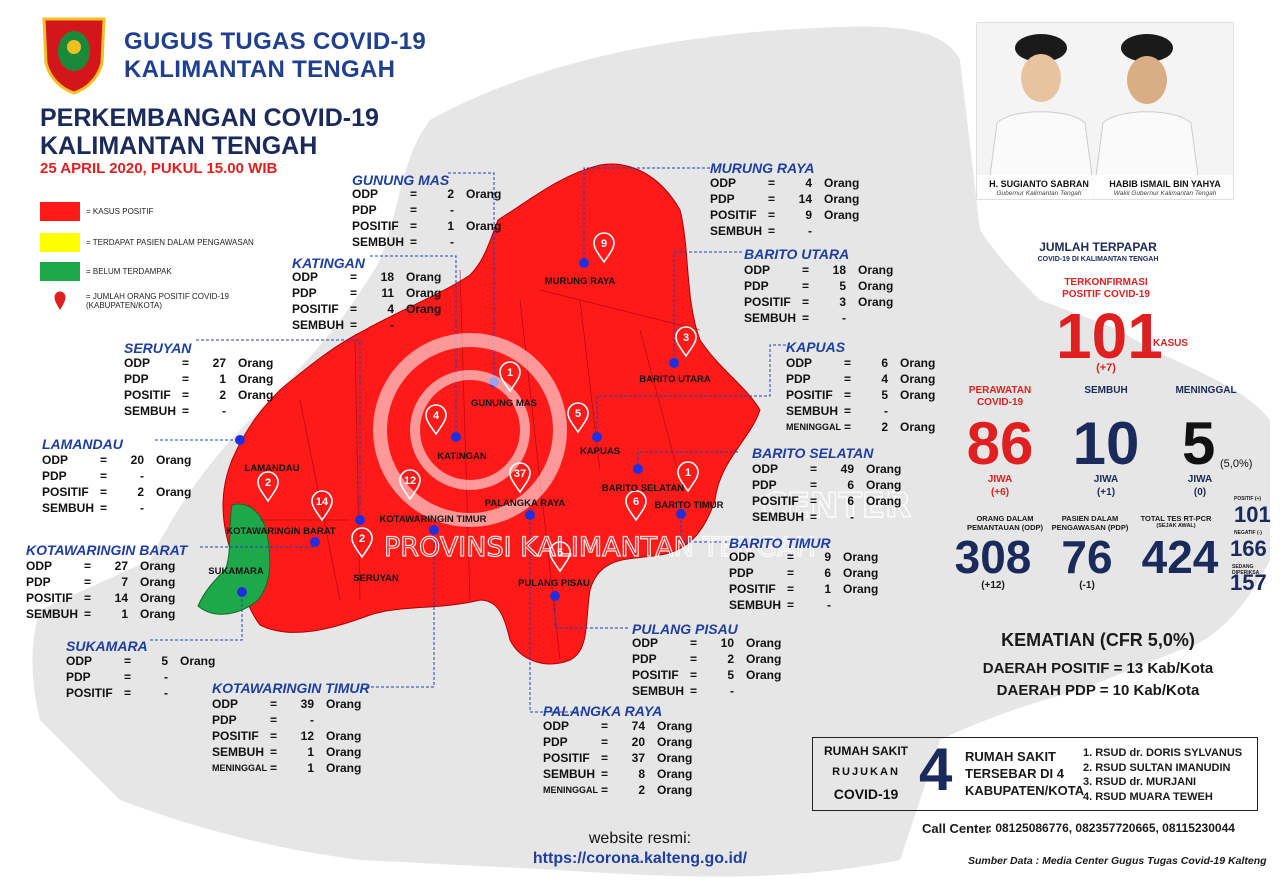 This screenshot has height=887, width=1280. What do you see at coordinates (640, 858) in the screenshot?
I see `website-link: https://corona.kalteng.go.id/` at bounding box center [640, 858].